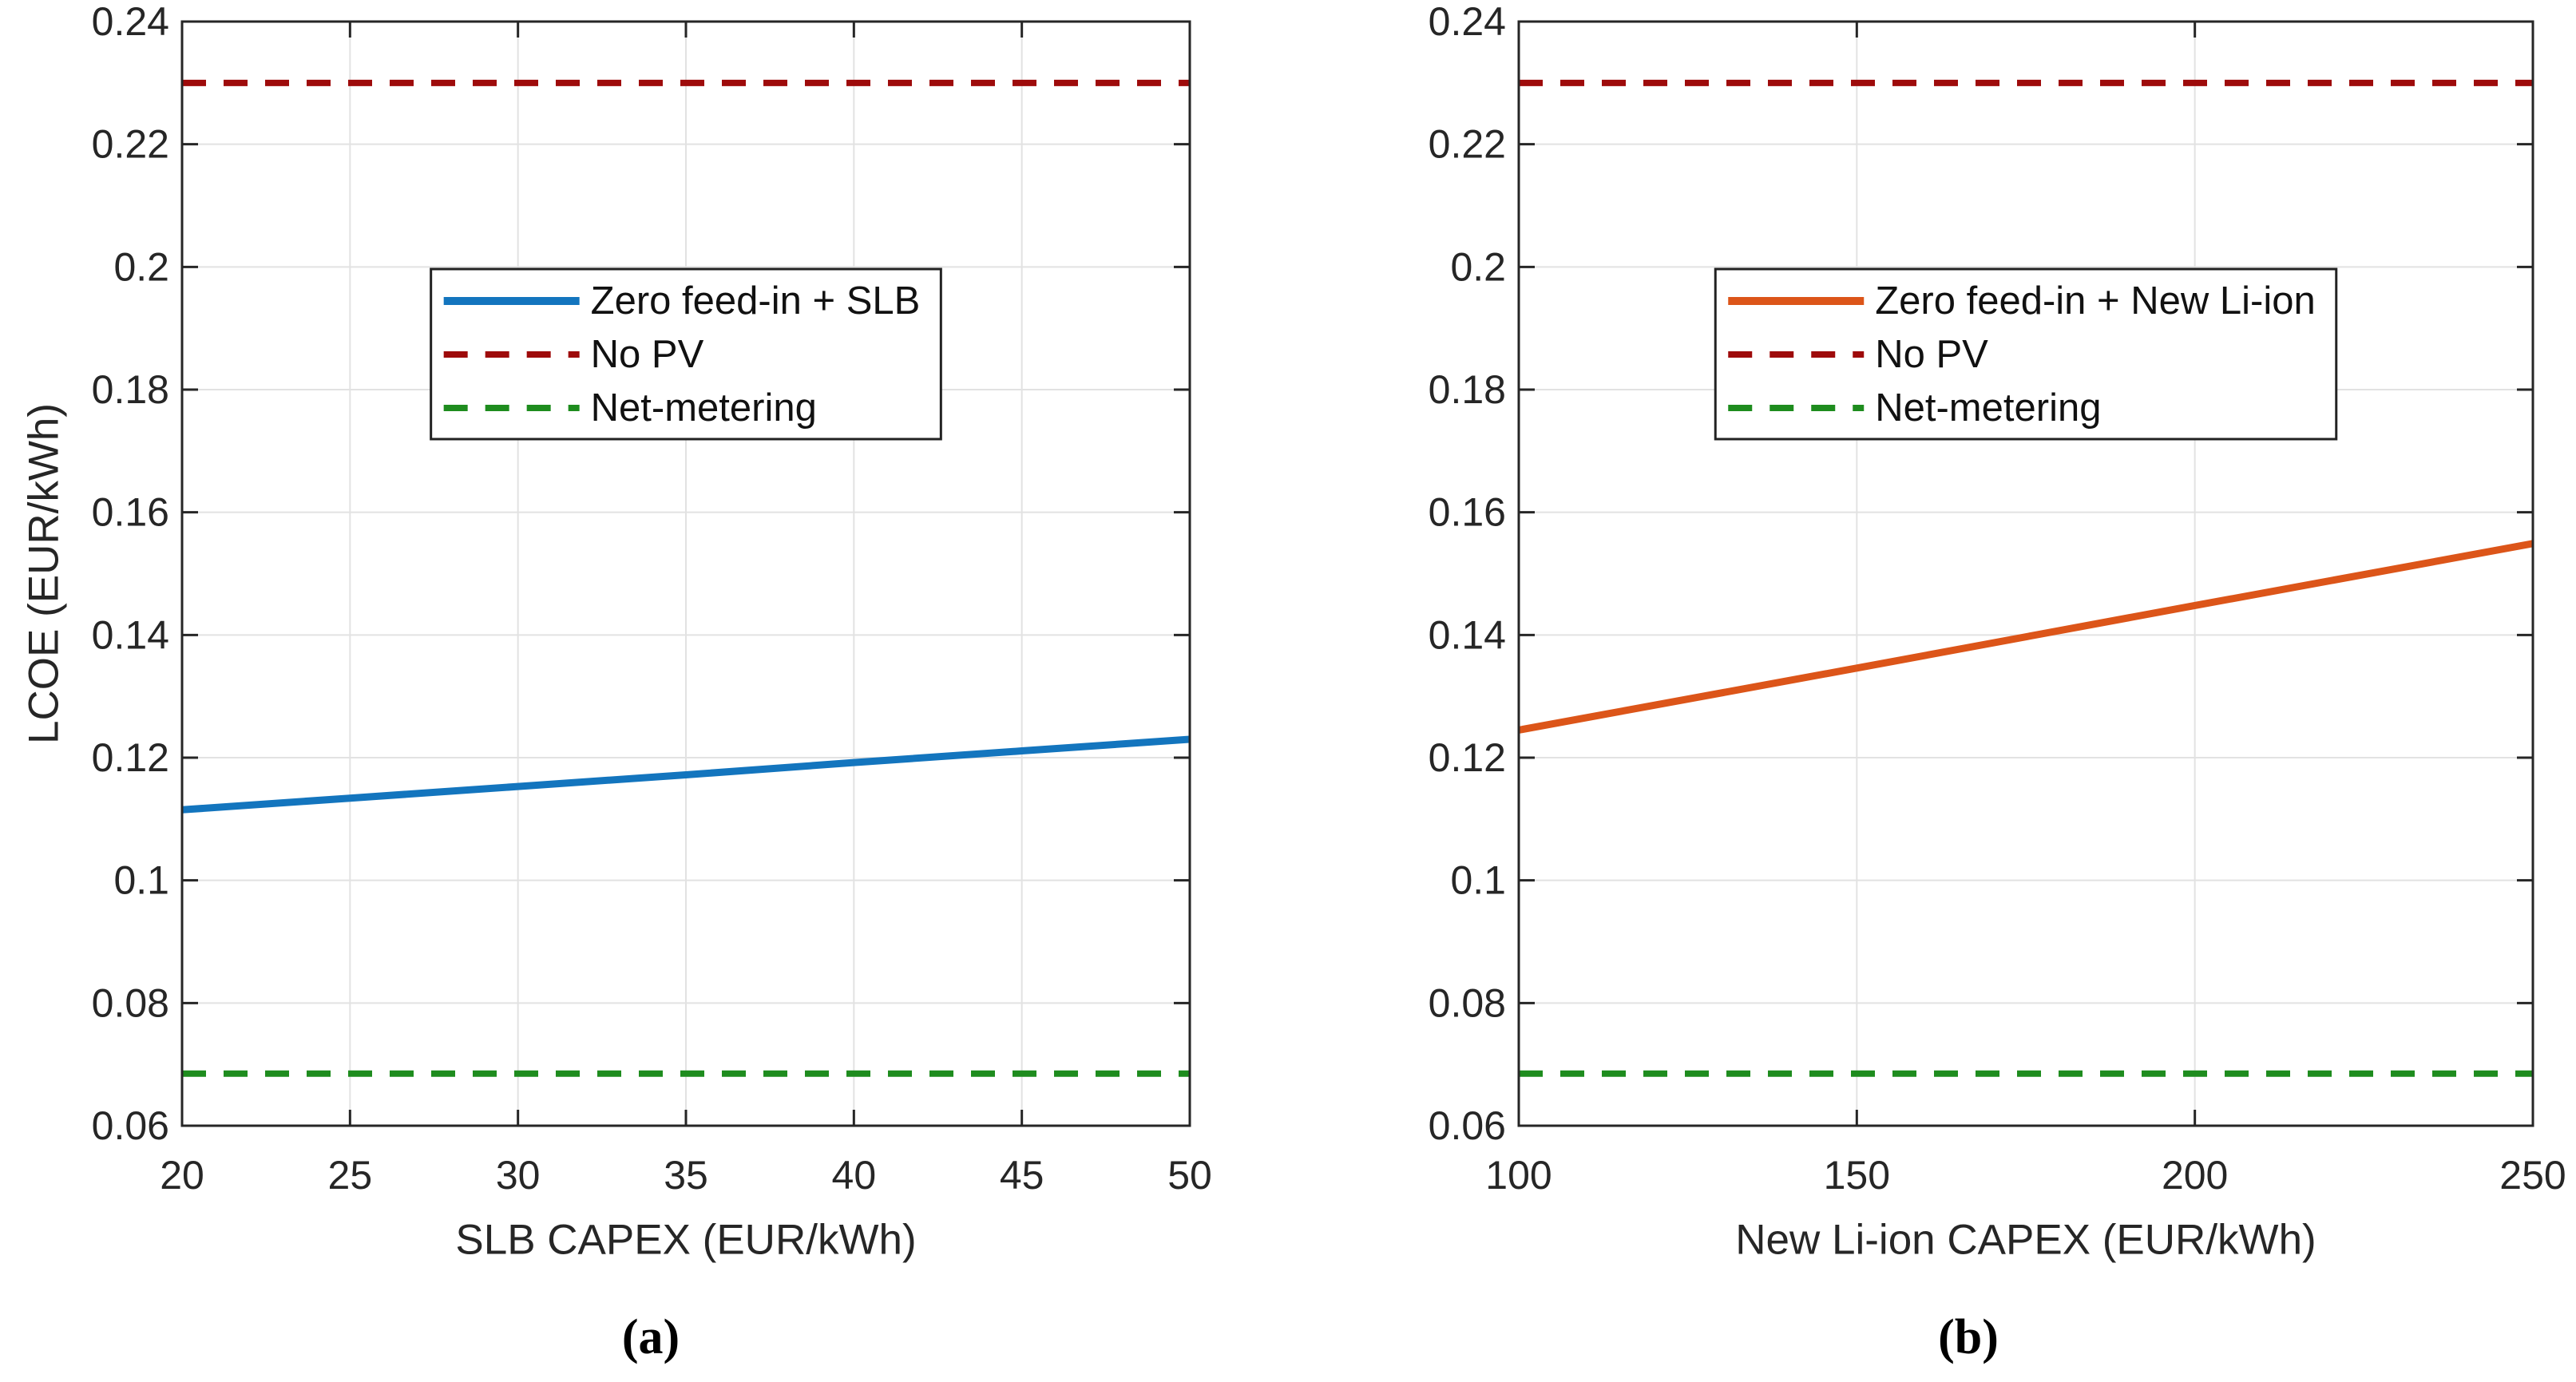 The image size is (2576, 1382). What do you see at coordinates (2532, 1175) in the screenshot?
I see `x-tick-label: 250` at bounding box center [2532, 1175].